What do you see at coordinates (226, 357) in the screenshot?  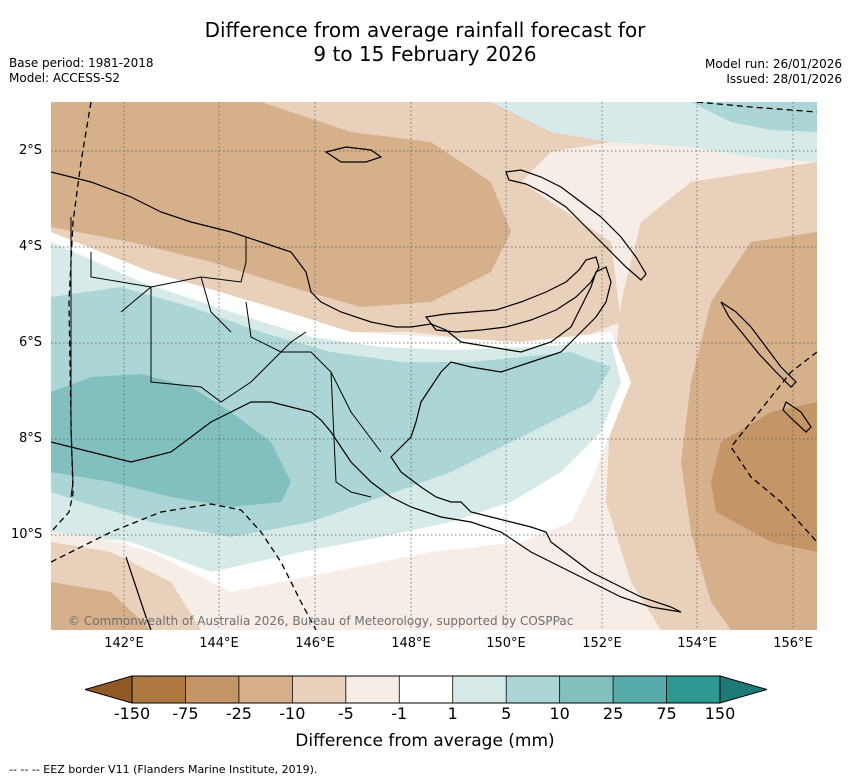 I see `province-borders` at bounding box center [226, 357].